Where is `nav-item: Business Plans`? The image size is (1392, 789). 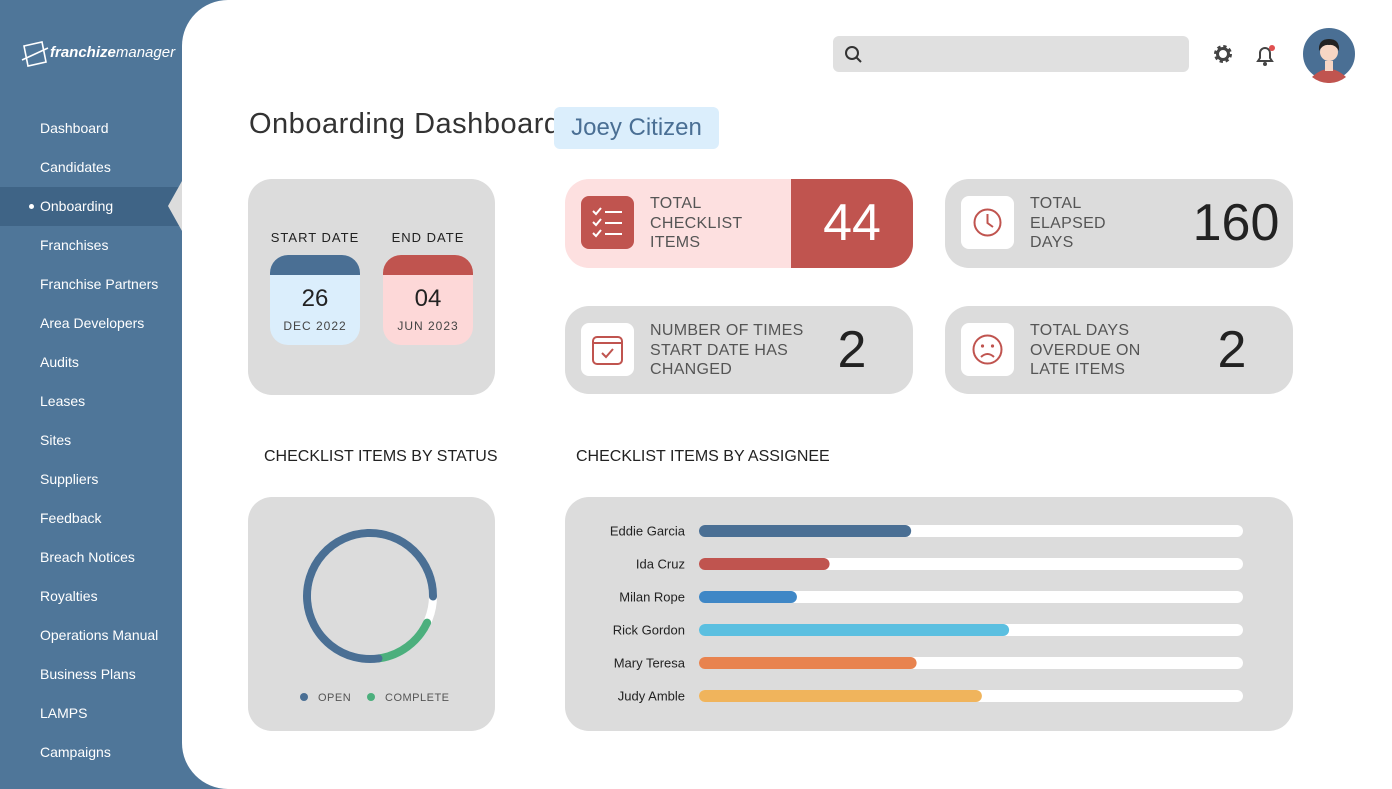 nav-item: Business Plans is located at coordinates (88, 674).